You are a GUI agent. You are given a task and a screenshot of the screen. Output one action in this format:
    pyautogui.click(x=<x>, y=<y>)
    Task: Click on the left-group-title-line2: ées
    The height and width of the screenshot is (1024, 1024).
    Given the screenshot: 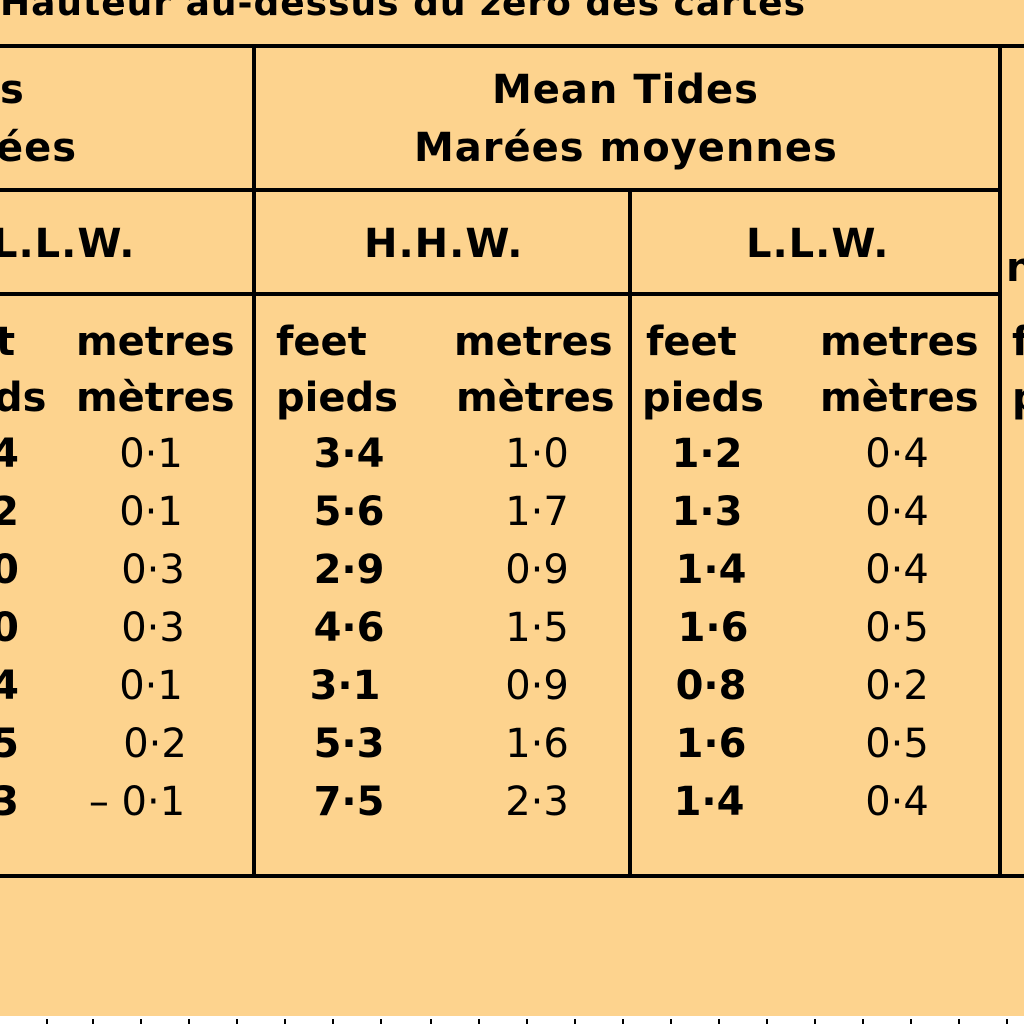 What is the action you would take?
    pyautogui.click(x=39, y=148)
    